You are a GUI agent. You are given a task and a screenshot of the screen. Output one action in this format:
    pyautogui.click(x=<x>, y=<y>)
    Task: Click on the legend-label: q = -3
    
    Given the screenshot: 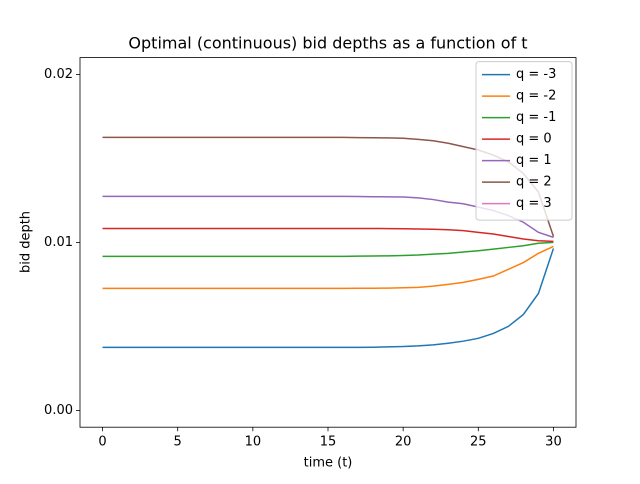 What is the action you would take?
    pyautogui.click(x=536, y=74)
    